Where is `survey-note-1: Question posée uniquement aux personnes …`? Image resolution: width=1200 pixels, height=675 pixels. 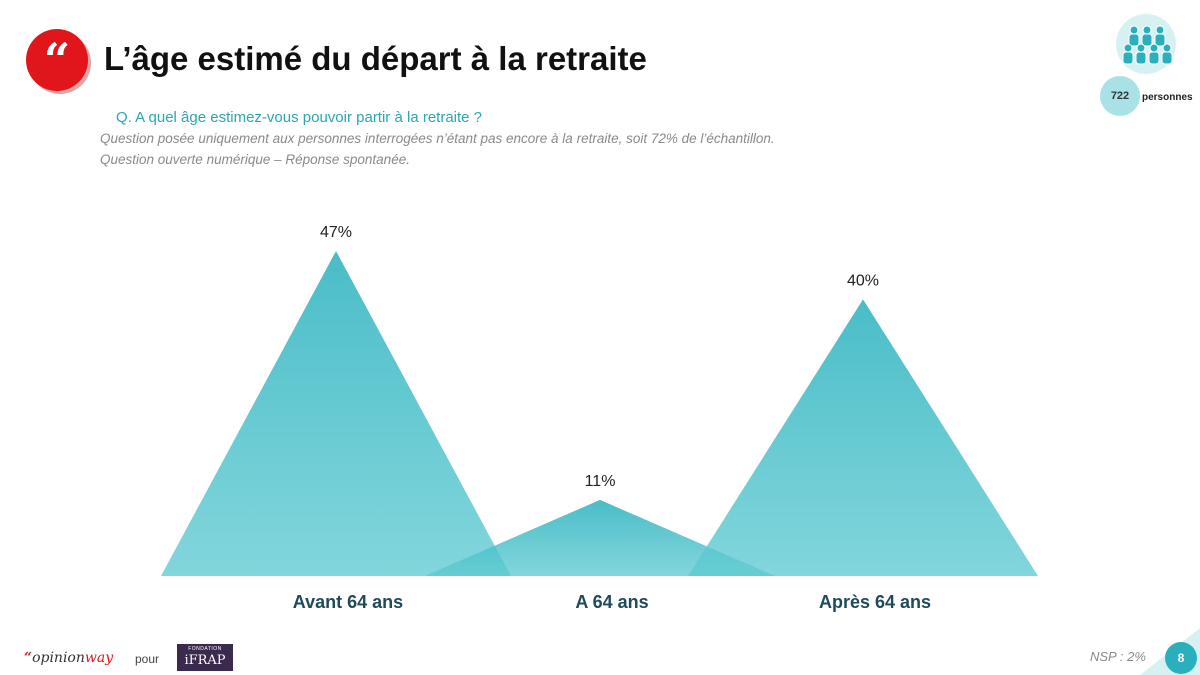
survey-note-1: Question posée uniquement aux personnes … is located at coordinates (437, 138).